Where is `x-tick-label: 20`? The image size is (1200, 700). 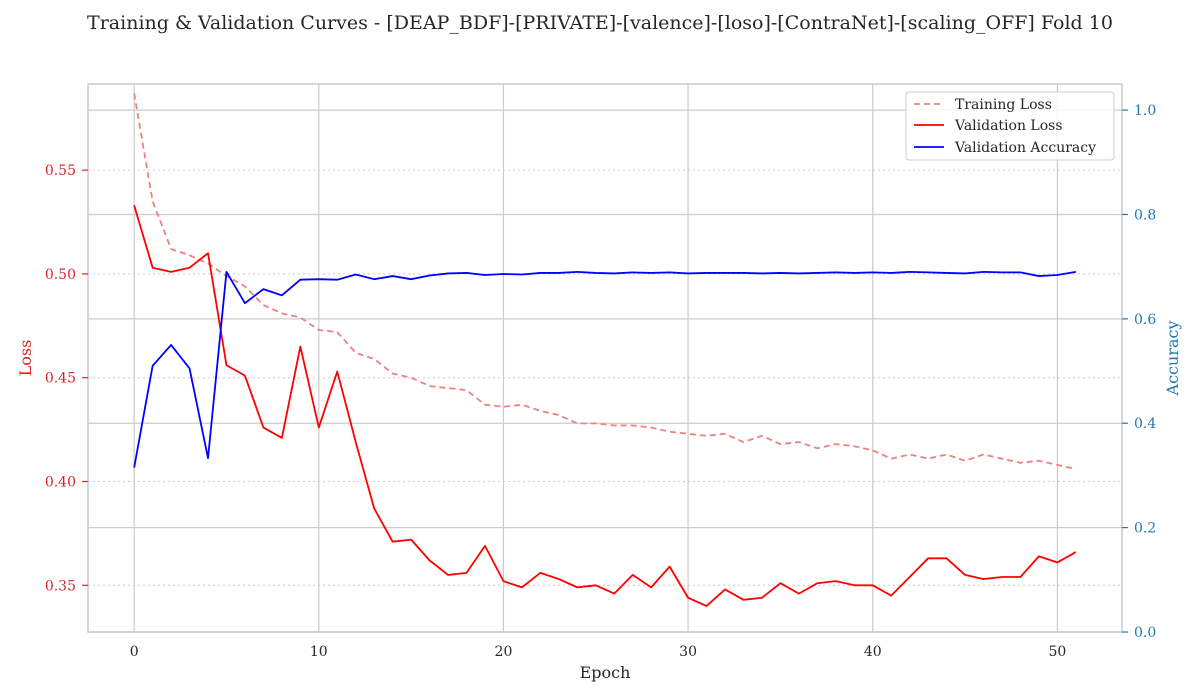
x-tick-label: 20 is located at coordinates (504, 652).